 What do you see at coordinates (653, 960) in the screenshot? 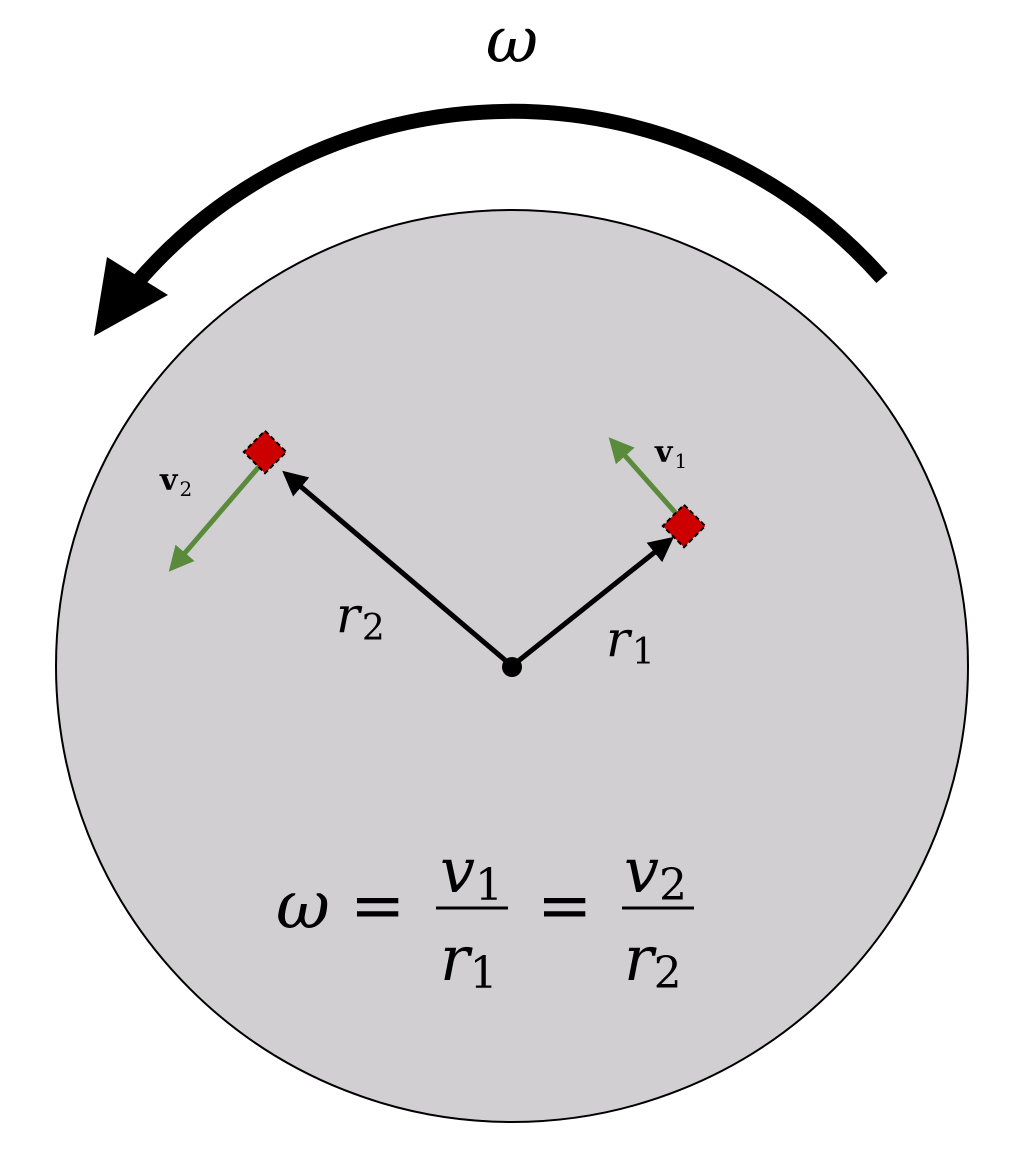
I see `fraction-2-denominator: r2` at bounding box center [653, 960].